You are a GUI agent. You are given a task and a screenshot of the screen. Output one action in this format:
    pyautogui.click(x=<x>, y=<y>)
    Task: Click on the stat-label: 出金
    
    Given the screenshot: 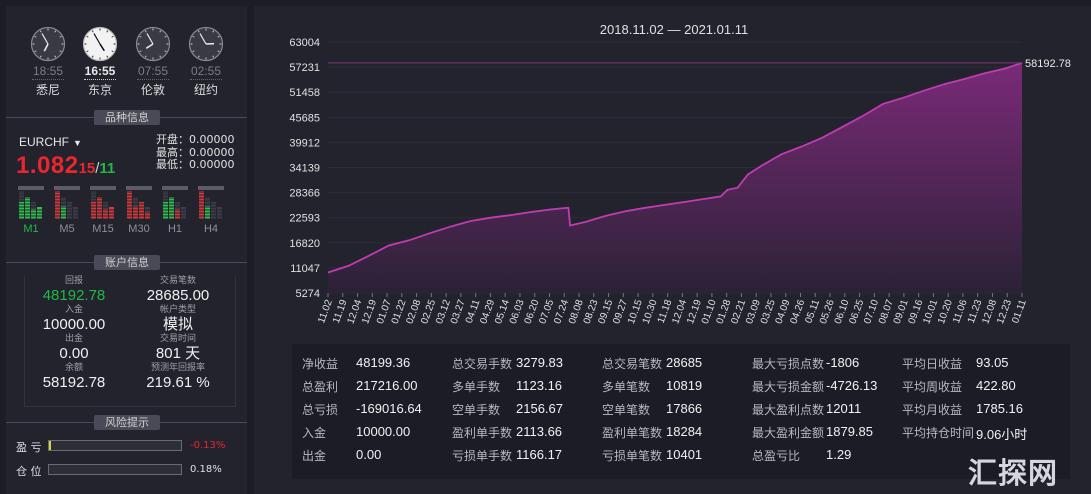 What is the action you would take?
    pyautogui.click(x=314, y=456)
    